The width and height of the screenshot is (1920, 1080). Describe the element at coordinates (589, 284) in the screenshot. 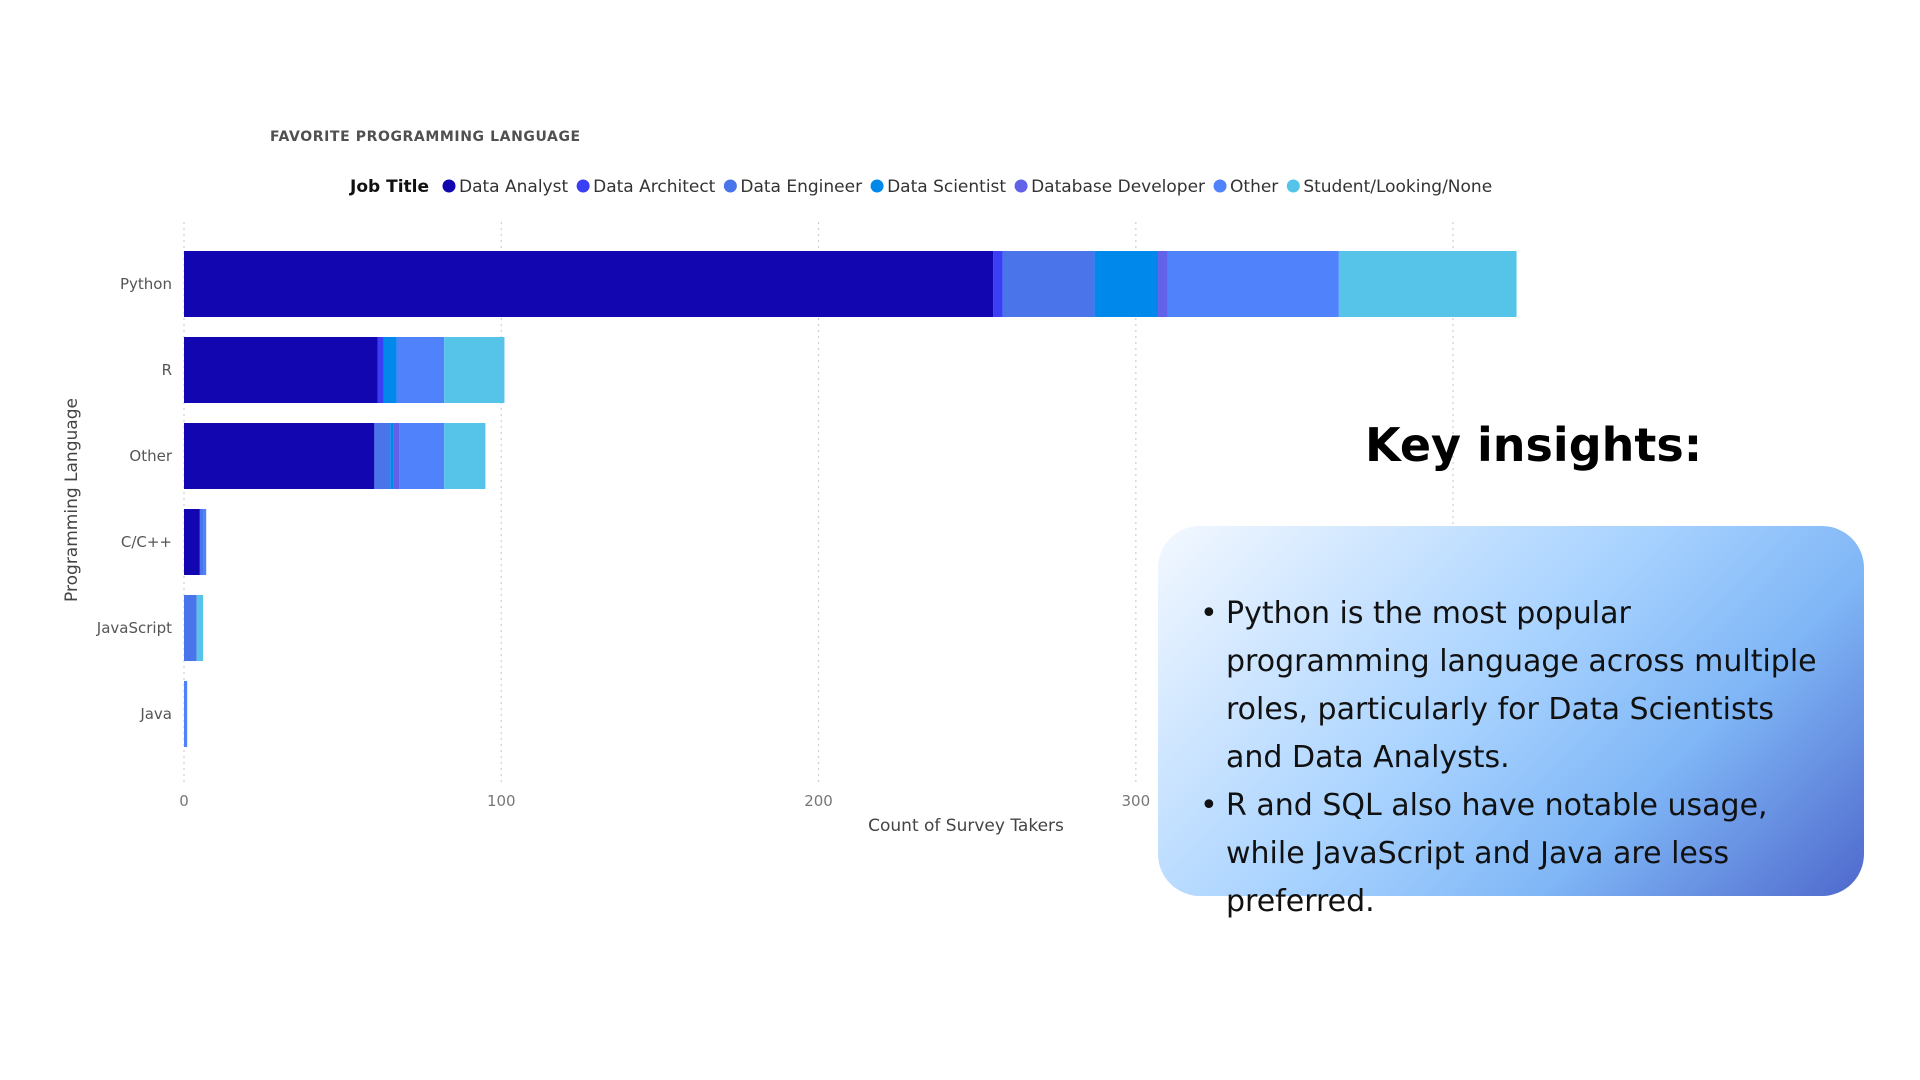

I see `bar-python-data-analyst` at that location.